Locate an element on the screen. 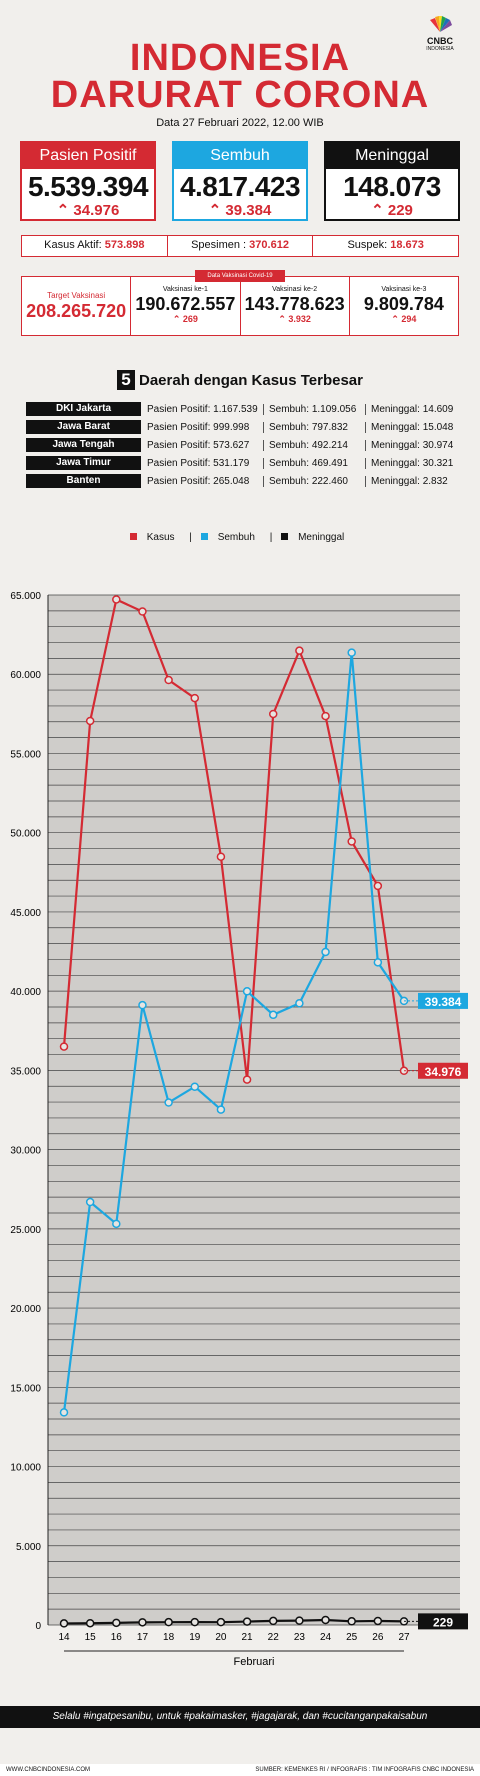 The width and height of the screenshot is (480, 1776). end-label: 39.384 is located at coordinates (443, 1002).